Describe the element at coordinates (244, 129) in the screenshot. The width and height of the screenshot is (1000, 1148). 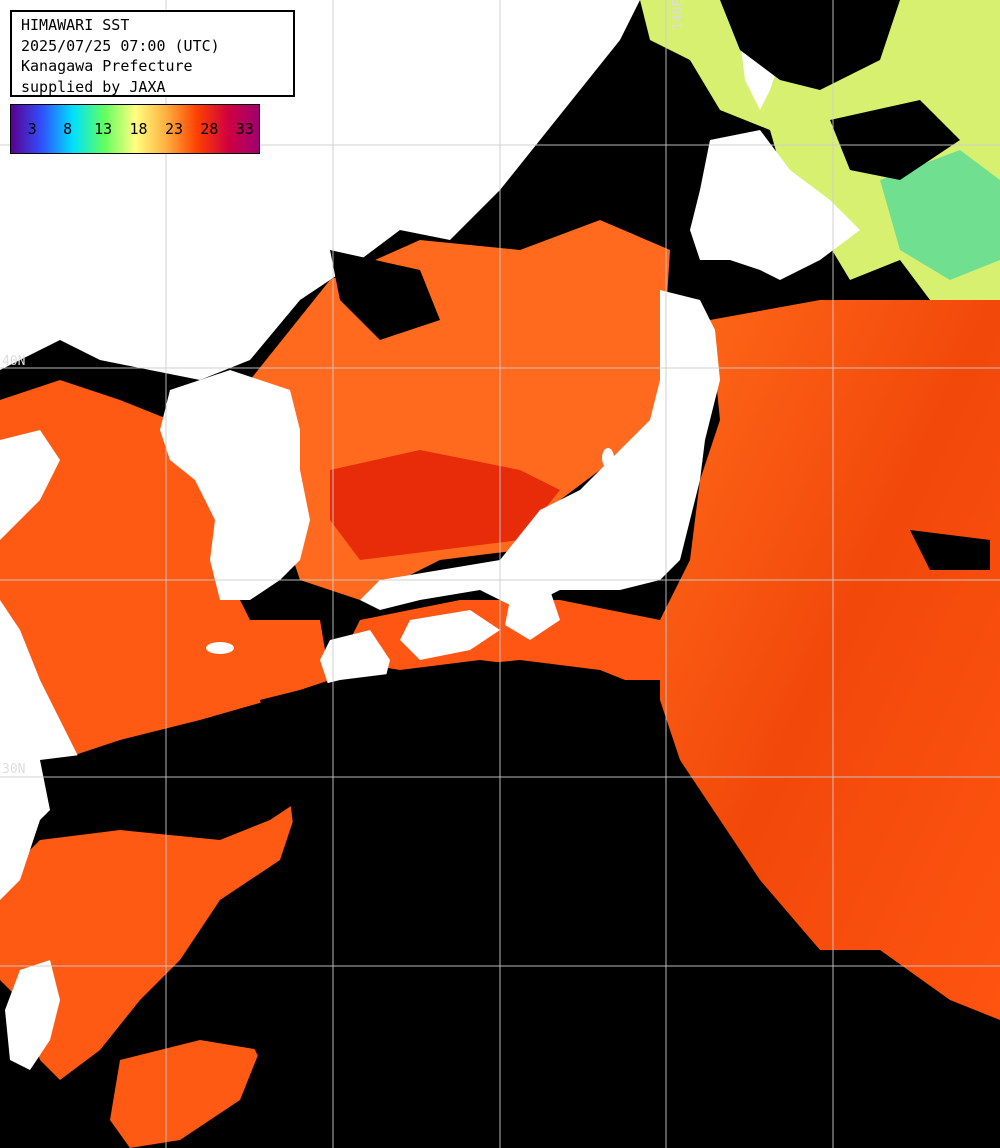
I see `legend-tick-label: 33` at that location.